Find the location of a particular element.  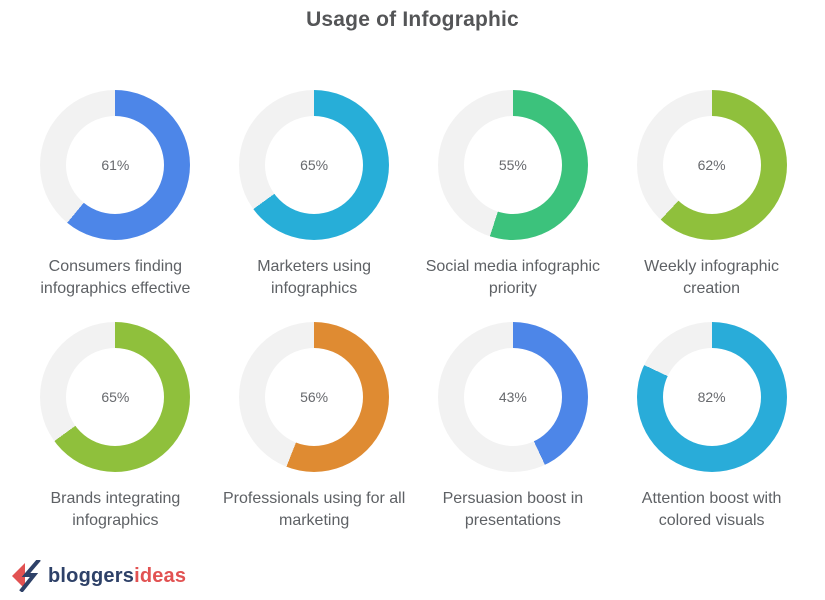

donut-caption: Persuasion boost in presentations is located at coordinates (513, 509).